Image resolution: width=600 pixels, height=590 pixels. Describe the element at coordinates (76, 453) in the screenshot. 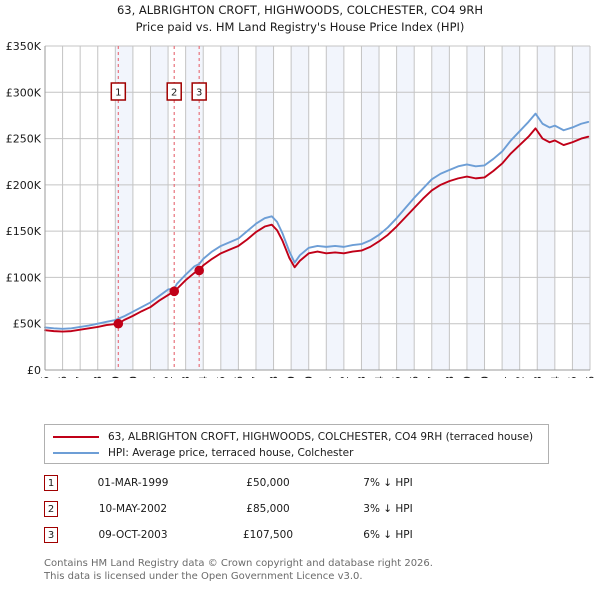

I see `legend-swatch-hpi` at that location.